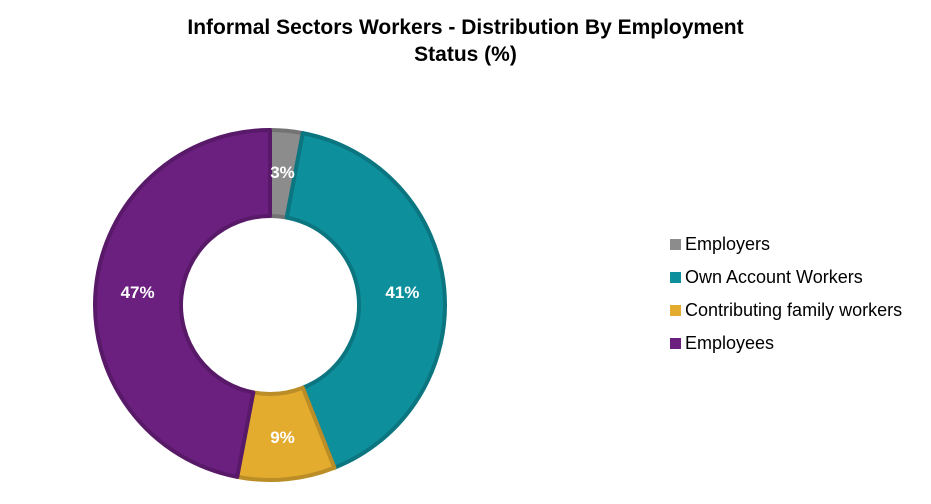 The width and height of the screenshot is (931, 504). What do you see at coordinates (730, 343) in the screenshot?
I see `legend-label: Employees` at bounding box center [730, 343].